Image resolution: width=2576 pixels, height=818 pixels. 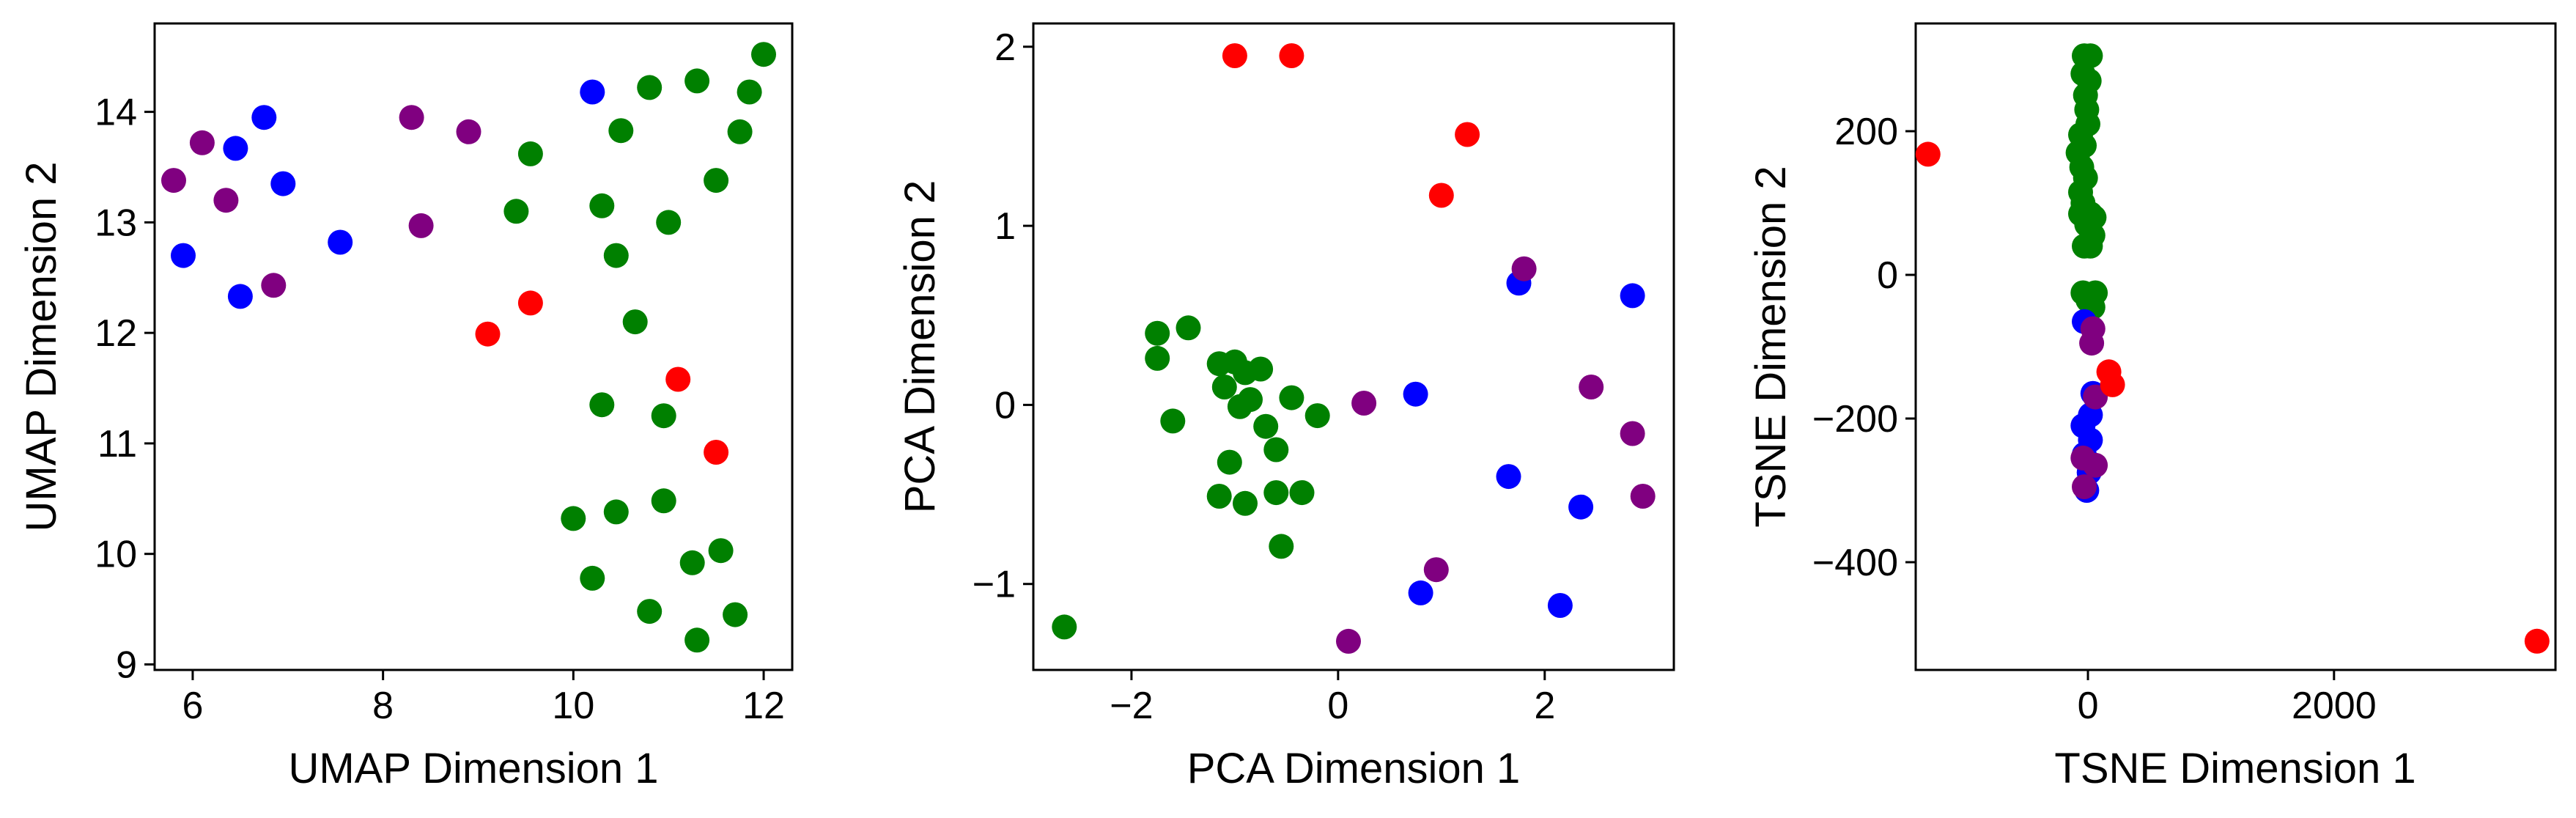 I want to click on y-tick-label: 200, so click(x=1866, y=132).